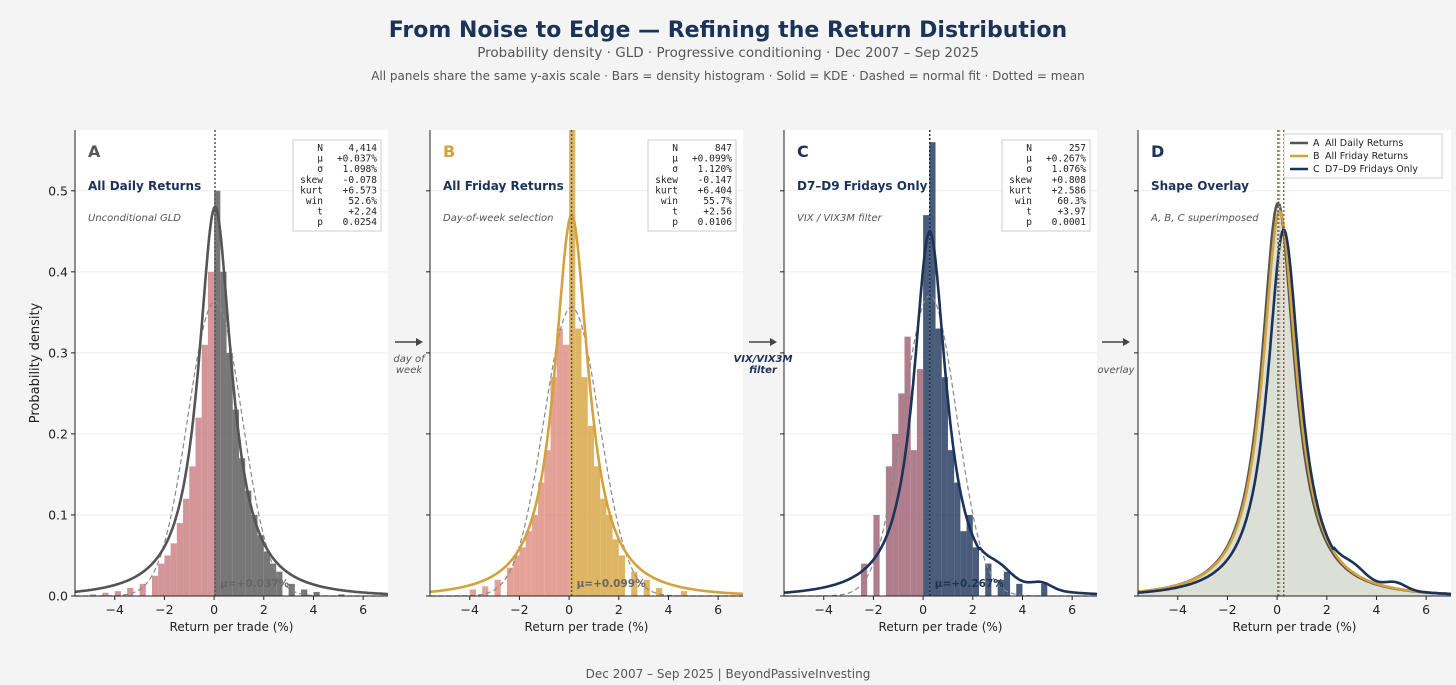 Image resolution: width=1456 pixels, height=685 pixels. I want to click on y-axis-label: Probability density, so click(35, 362).